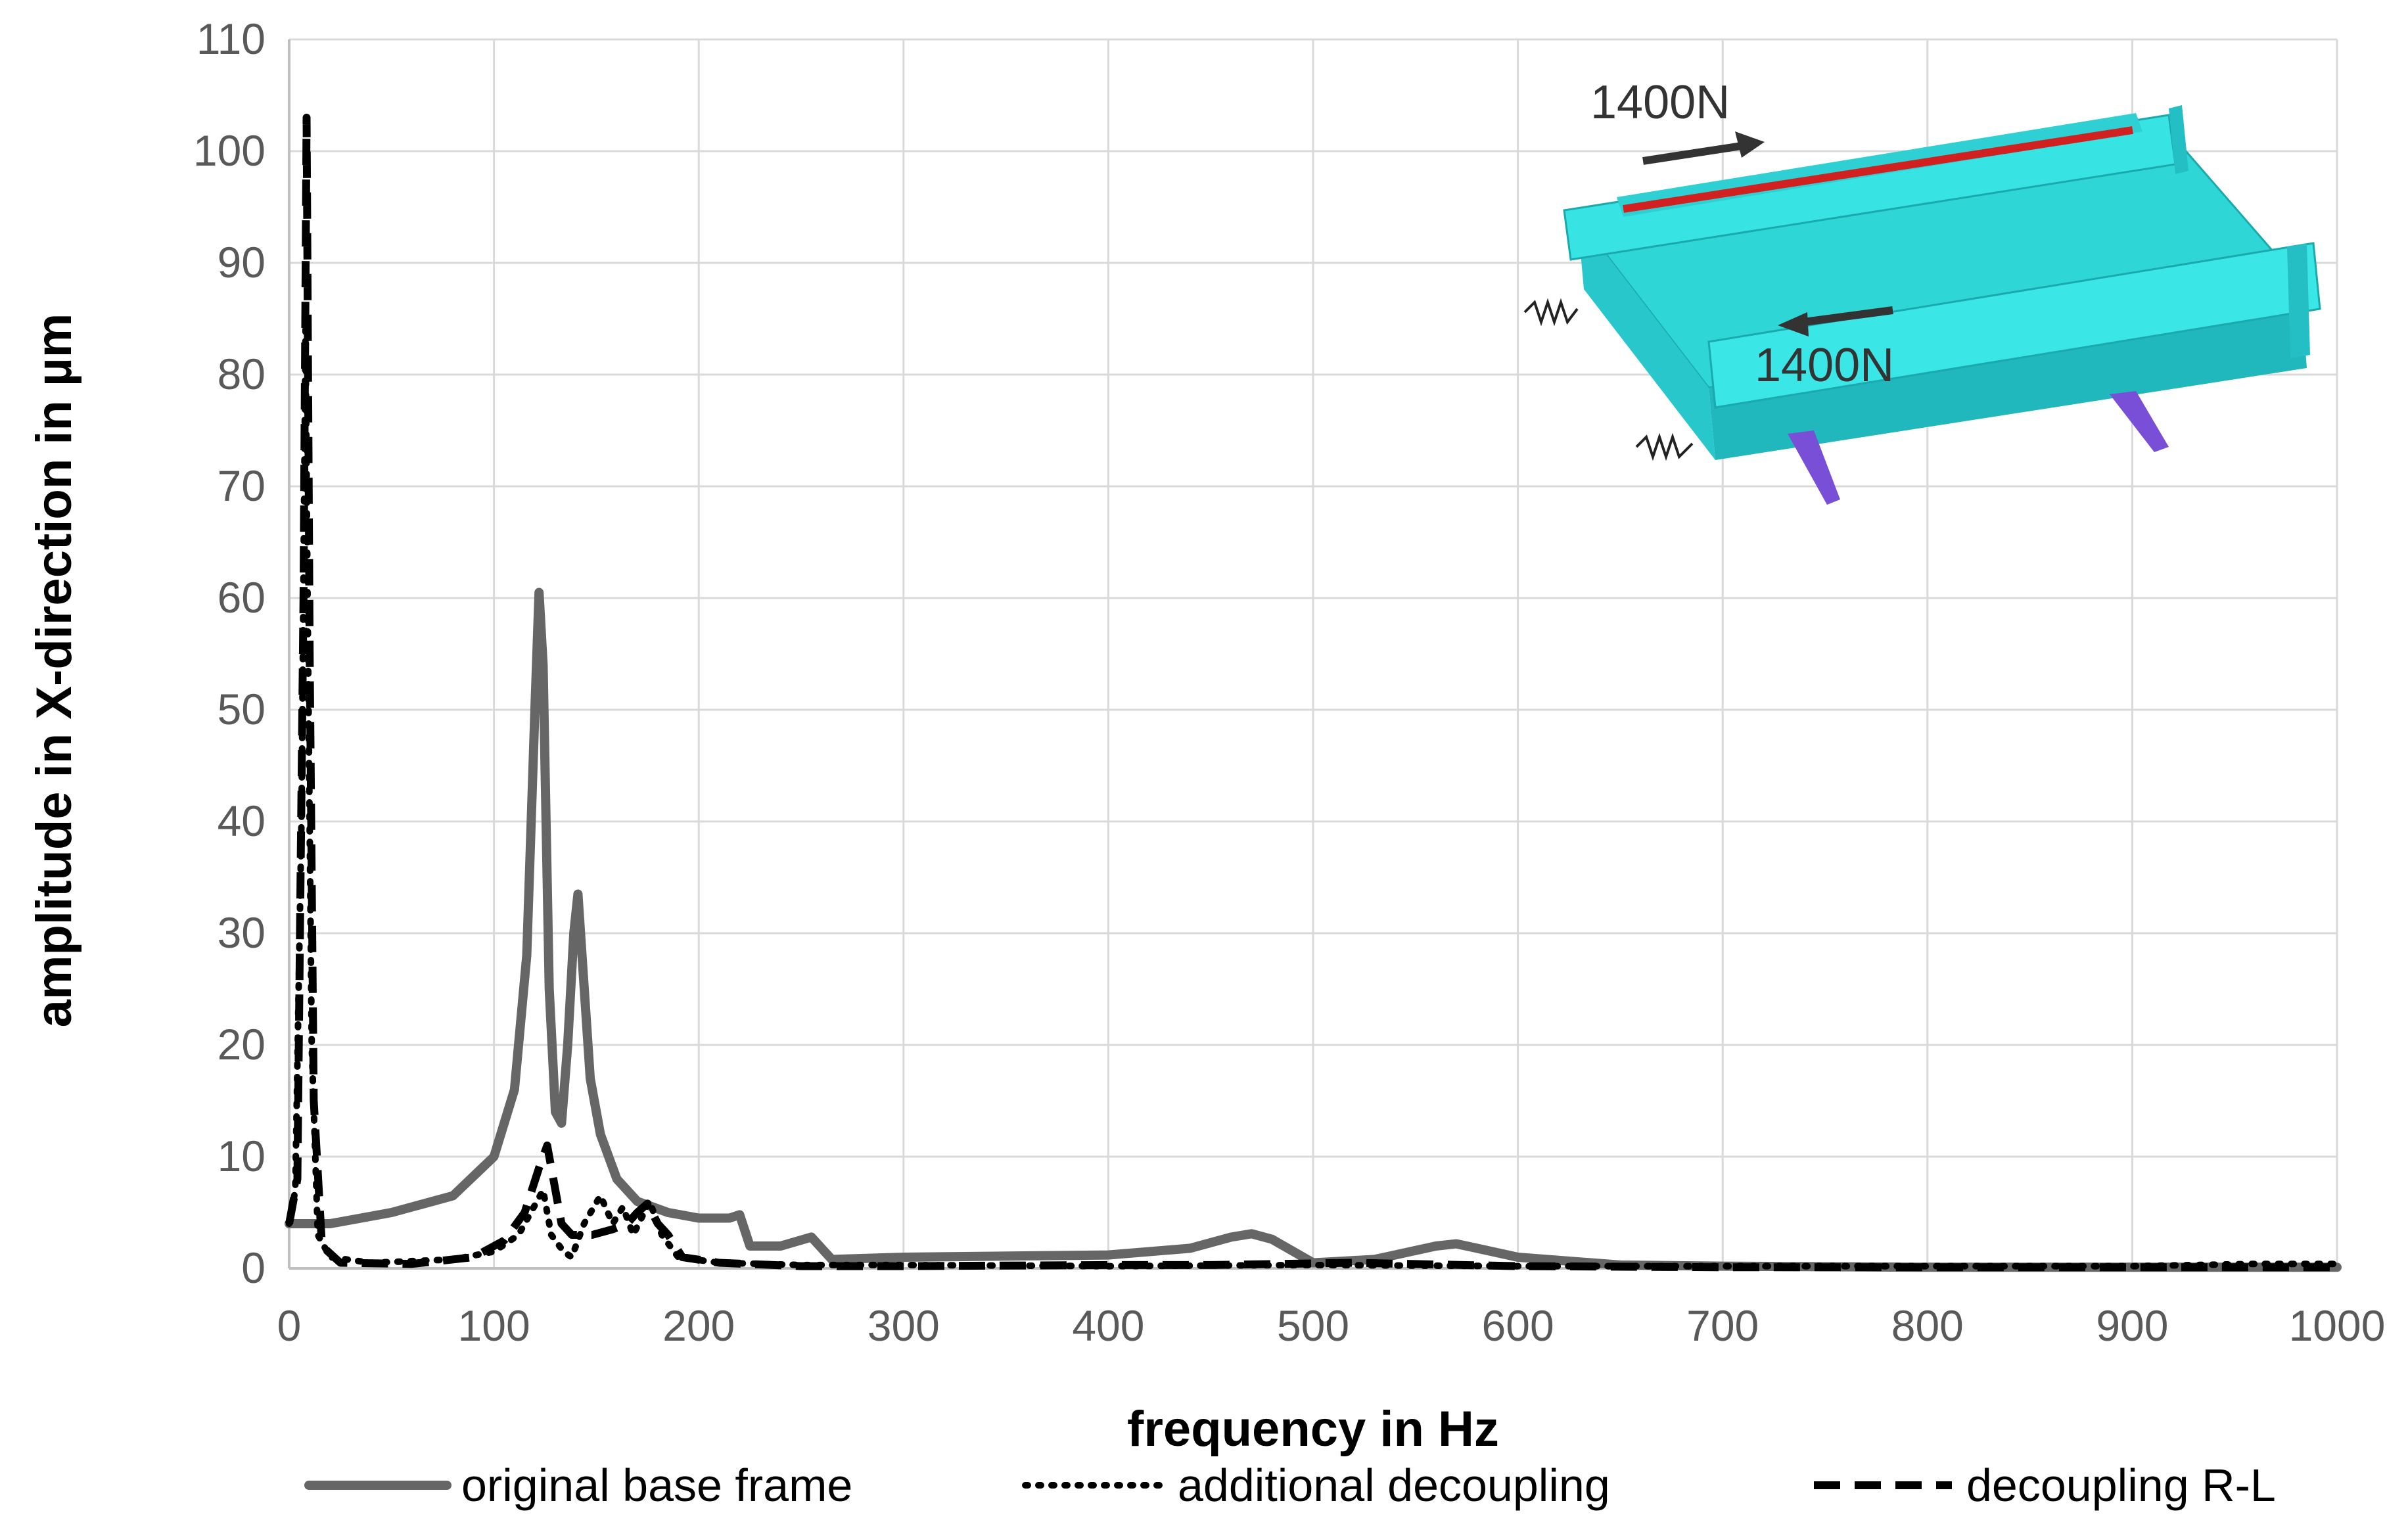 The image size is (2408, 1526). Describe the element at coordinates (1814, 467) in the screenshot. I see `support-leg-left` at that location.